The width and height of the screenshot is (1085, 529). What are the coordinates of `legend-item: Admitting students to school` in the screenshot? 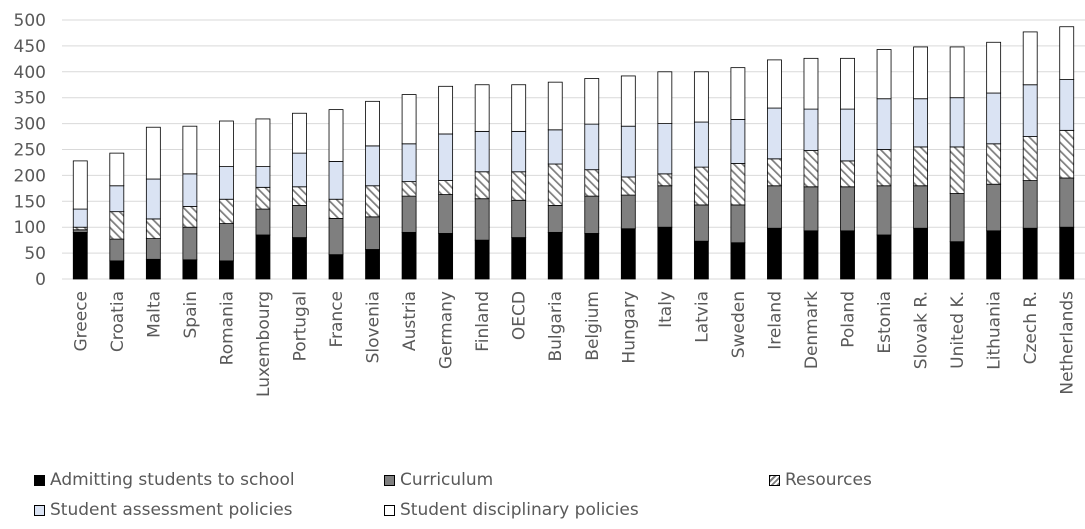 It's located at (164, 480).